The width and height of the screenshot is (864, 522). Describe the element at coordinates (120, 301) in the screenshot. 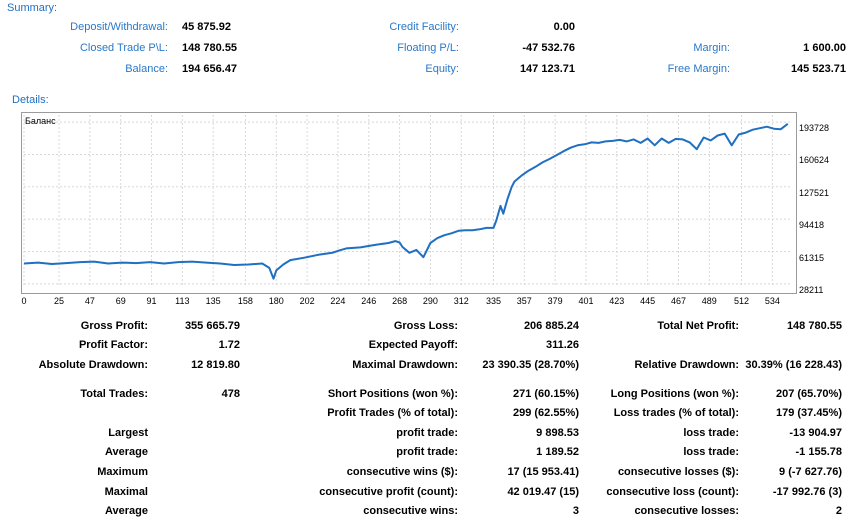

I see `x-tick-label: 69` at that location.